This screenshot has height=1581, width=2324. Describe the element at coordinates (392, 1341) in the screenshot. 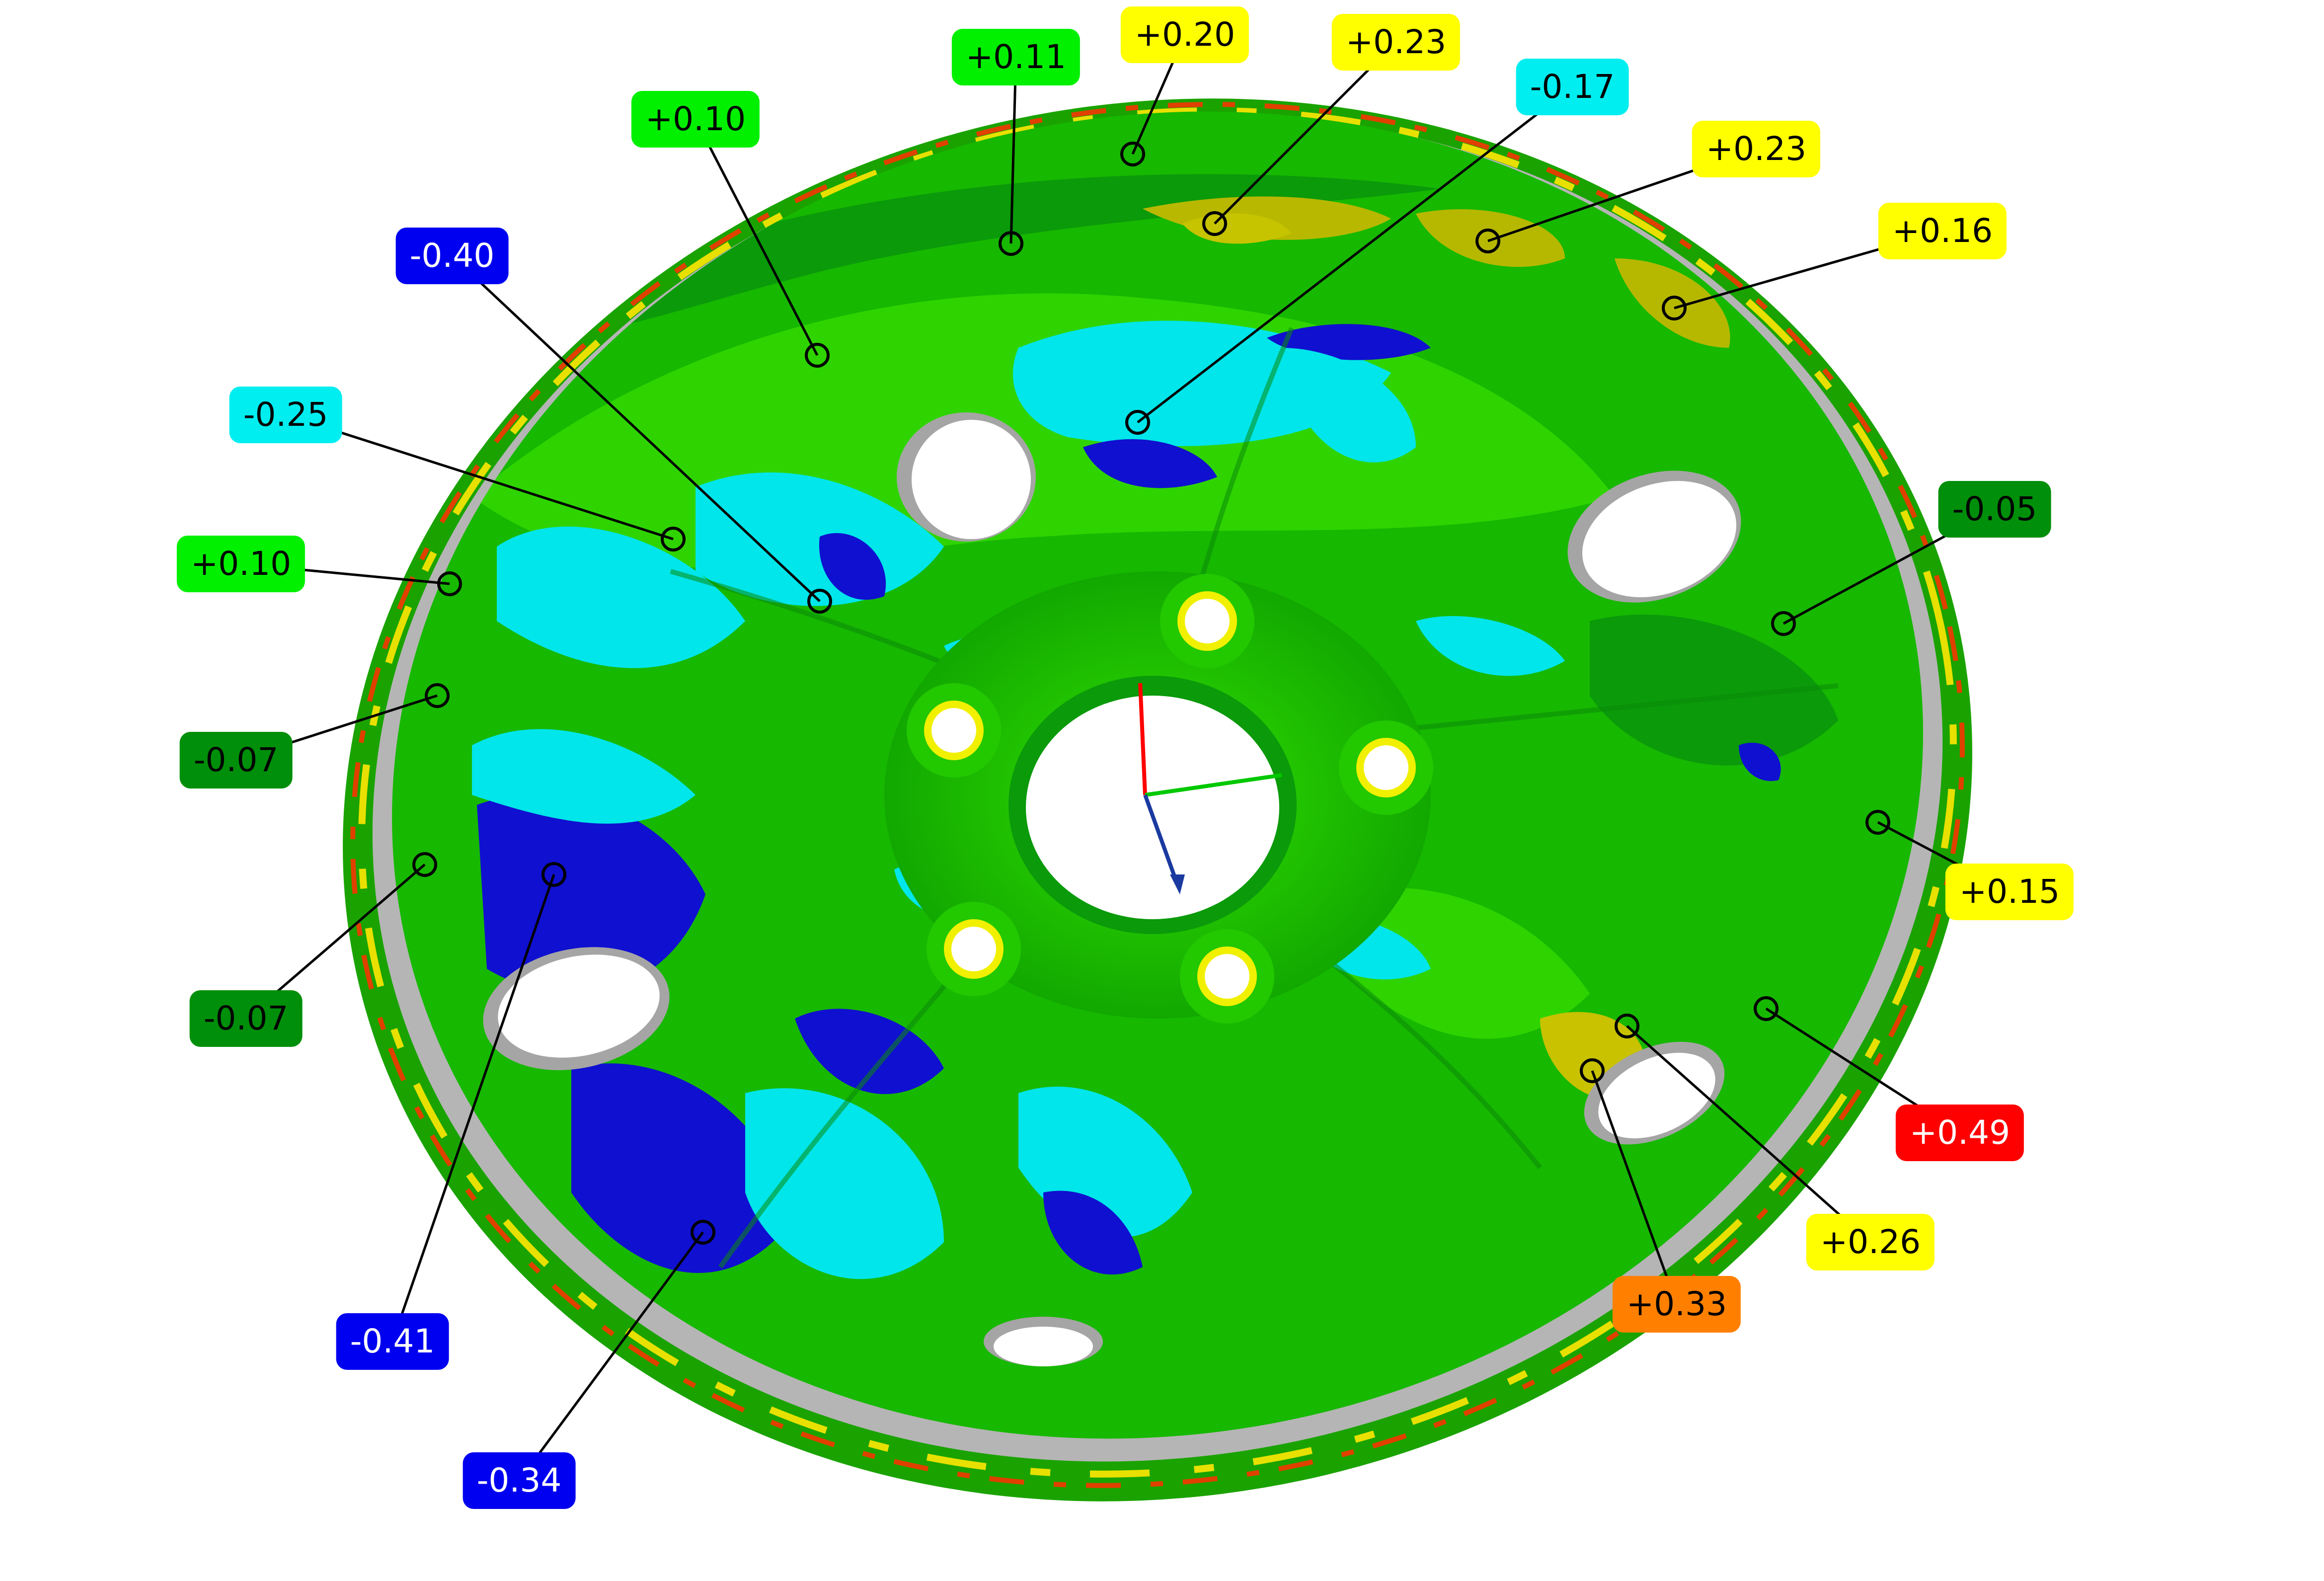

I see `deviation-label: -0.41` at that location.